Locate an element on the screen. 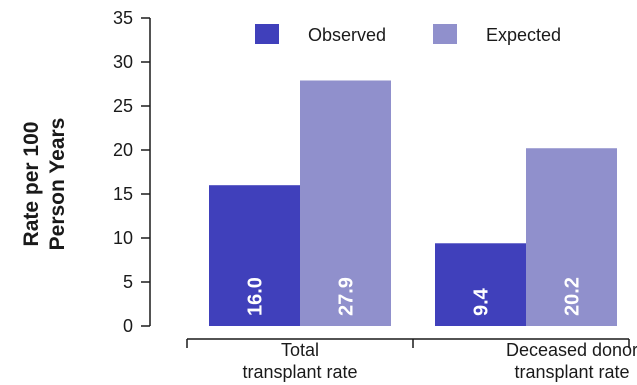  x-category-label: Total is located at coordinates (300, 350).